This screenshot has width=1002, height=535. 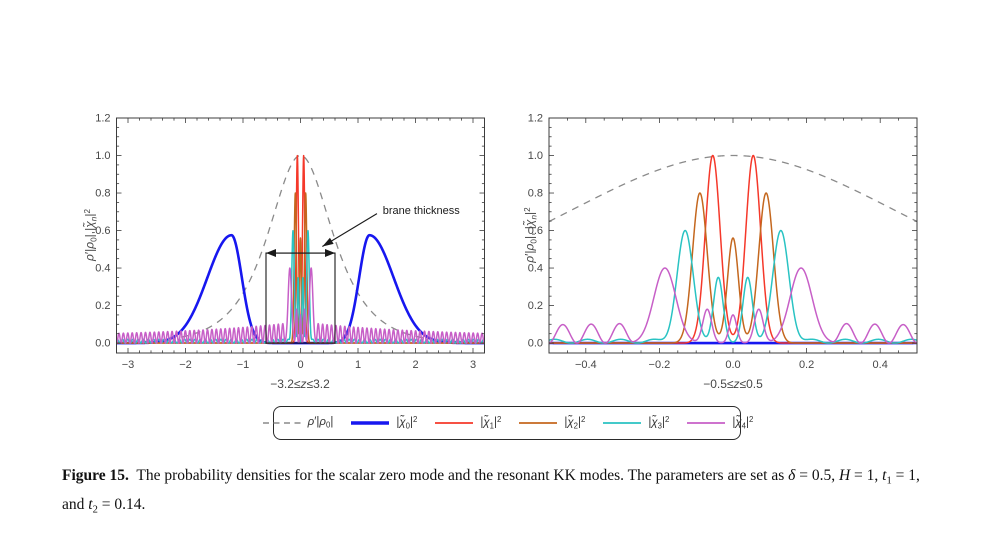 What do you see at coordinates (535, 119) in the screenshot?
I see `right-y-tick-label: 1.2` at bounding box center [535, 119].